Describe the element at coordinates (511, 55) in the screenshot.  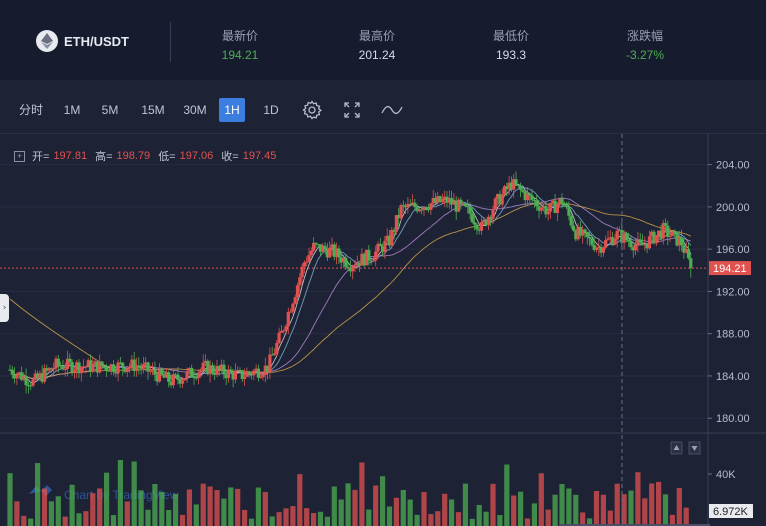
I see `stat-value: 193.3` at that location.